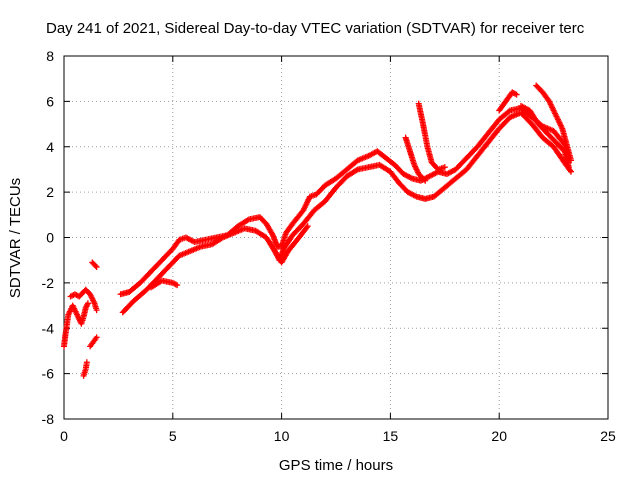 This screenshot has height=480, width=640. Describe the element at coordinates (48, 328) in the screenshot. I see `y-tick-label: -4` at that location.